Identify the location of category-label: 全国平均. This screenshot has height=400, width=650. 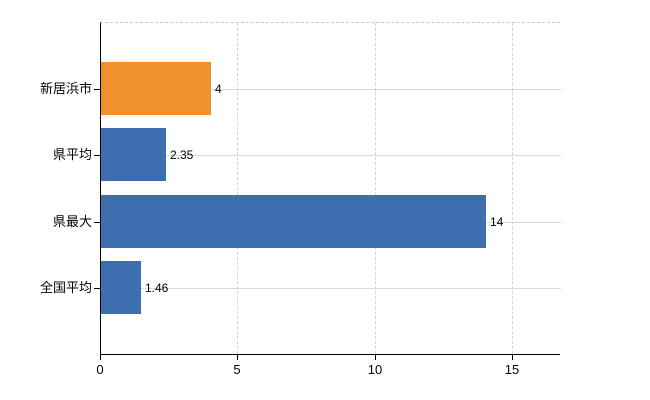
(65, 287).